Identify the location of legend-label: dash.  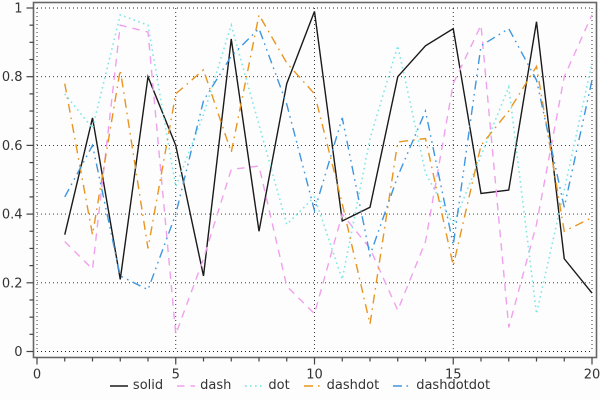
(216, 385).